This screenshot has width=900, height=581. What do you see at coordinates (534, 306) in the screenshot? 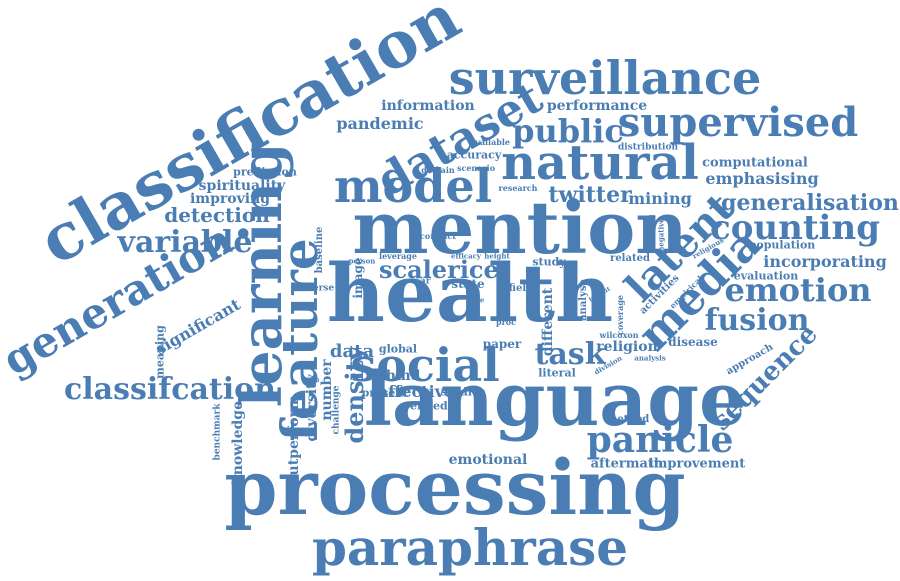
I see `word-novel: novel` at bounding box center [534, 306].